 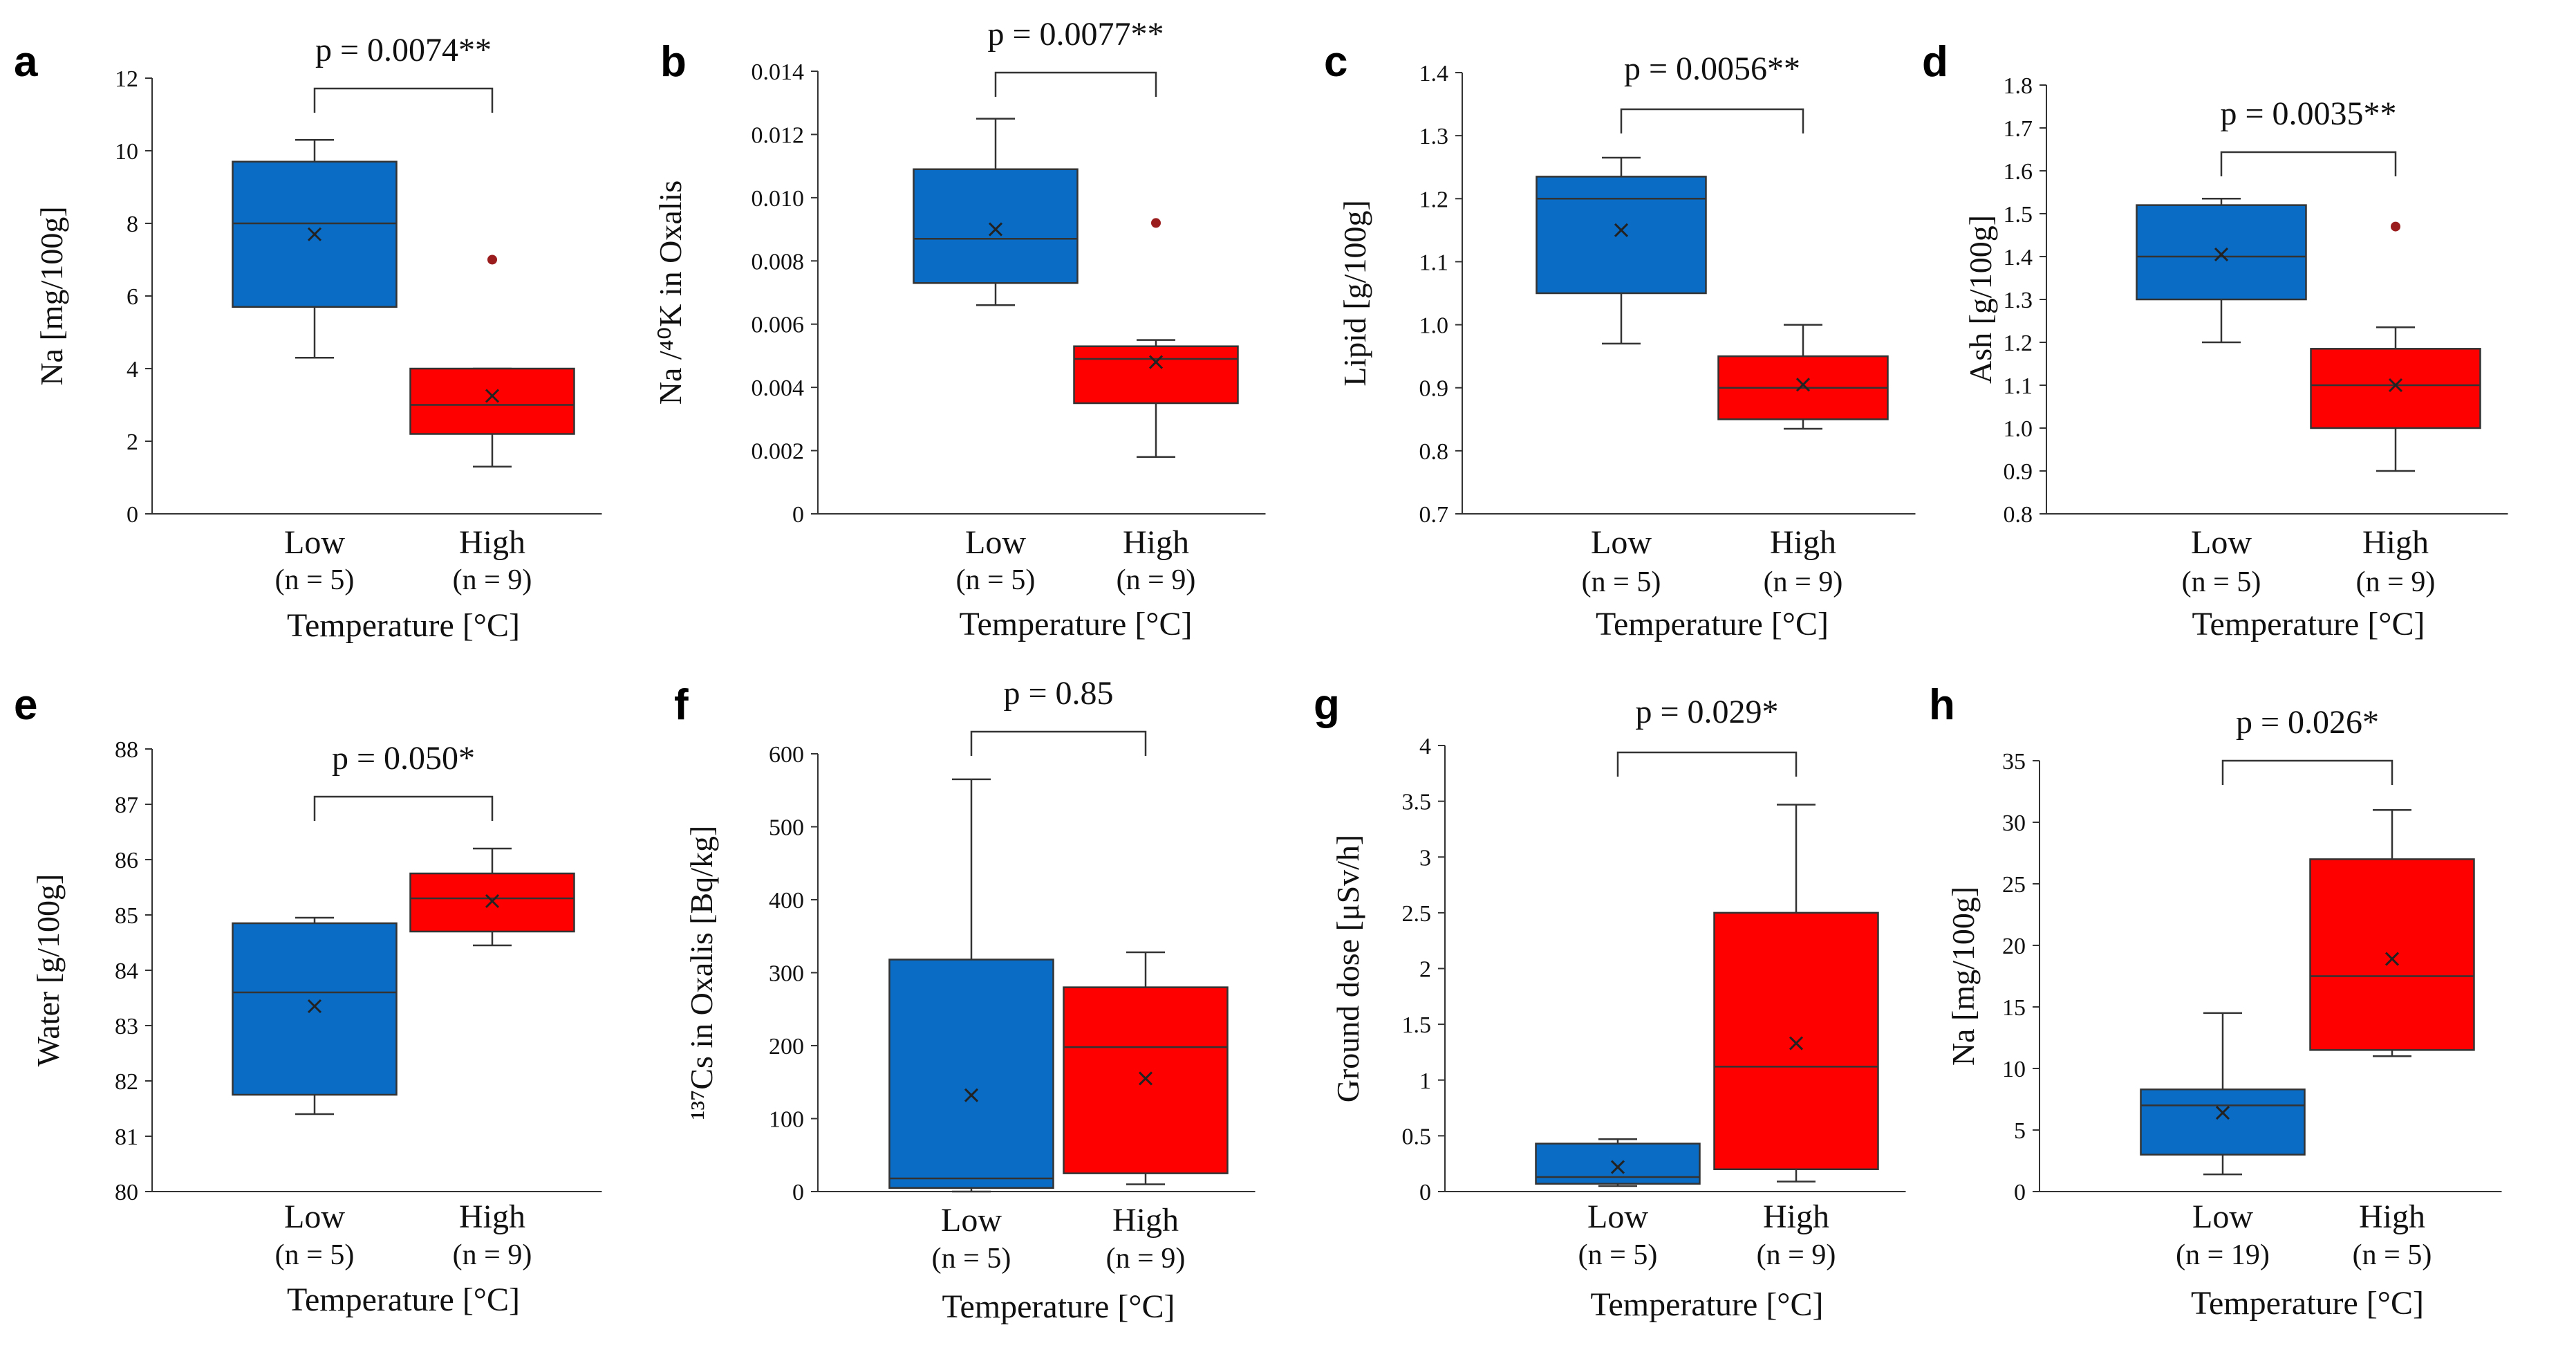 What do you see at coordinates (2014, 1008) in the screenshot?
I see `y-tick-label: 15` at bounding box center [2014, 1008].